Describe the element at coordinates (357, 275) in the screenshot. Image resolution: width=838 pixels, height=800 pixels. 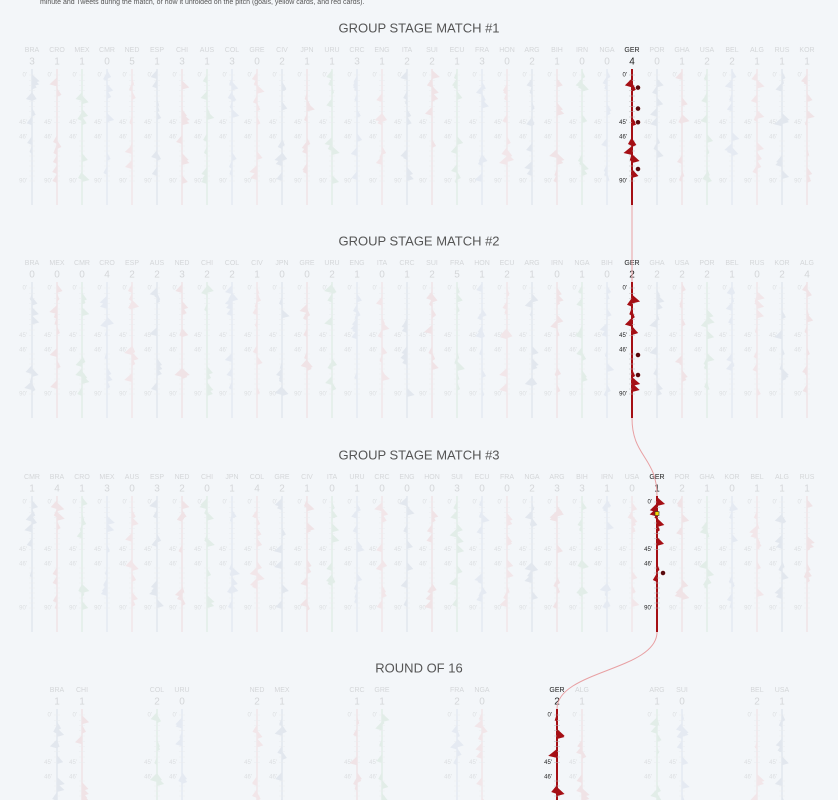
I see `team-score: 1` at that location.